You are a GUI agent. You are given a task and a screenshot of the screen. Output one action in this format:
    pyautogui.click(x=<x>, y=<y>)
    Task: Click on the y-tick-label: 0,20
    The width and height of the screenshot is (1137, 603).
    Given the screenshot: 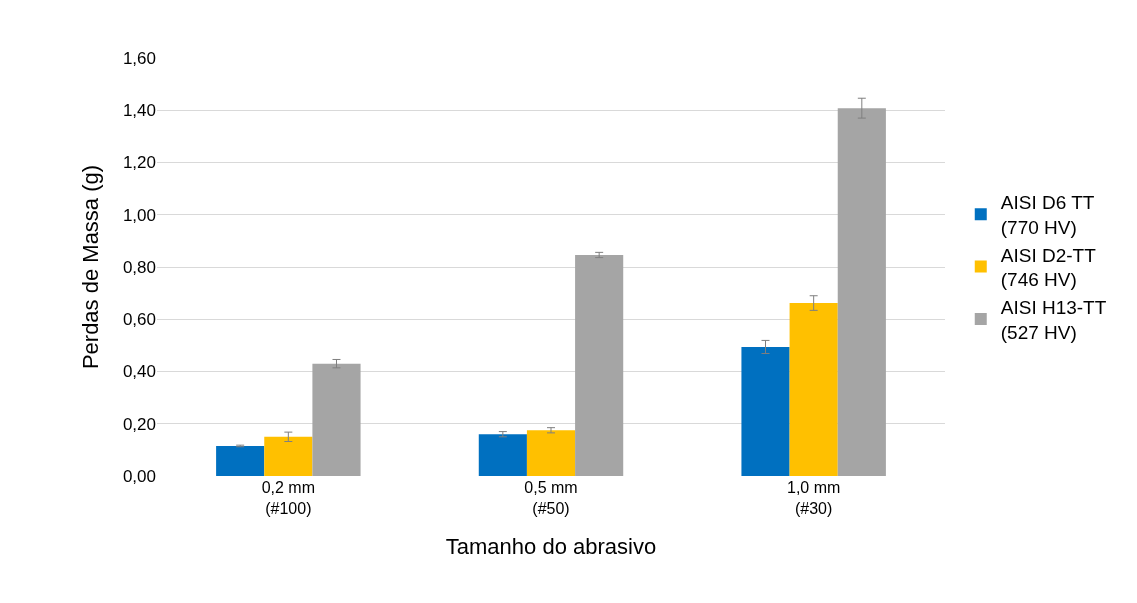 What is the action you would take?
    pyautogui.click(x=139, y=424)
    